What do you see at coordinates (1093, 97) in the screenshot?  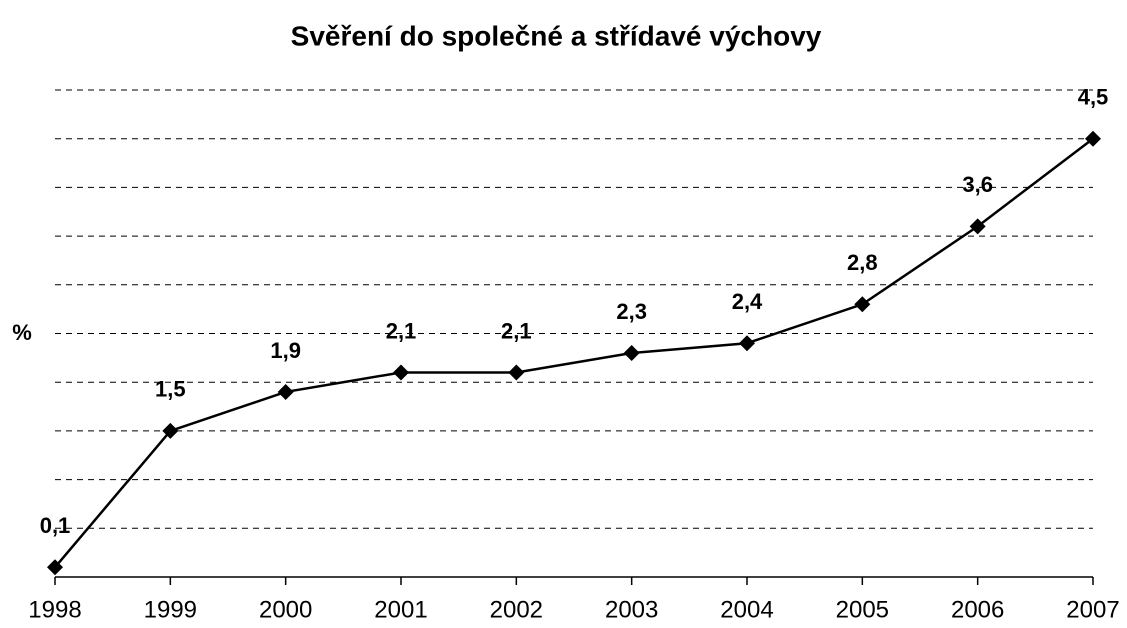 I see `data-label: 4,5` at bounding box center [1093, 97].